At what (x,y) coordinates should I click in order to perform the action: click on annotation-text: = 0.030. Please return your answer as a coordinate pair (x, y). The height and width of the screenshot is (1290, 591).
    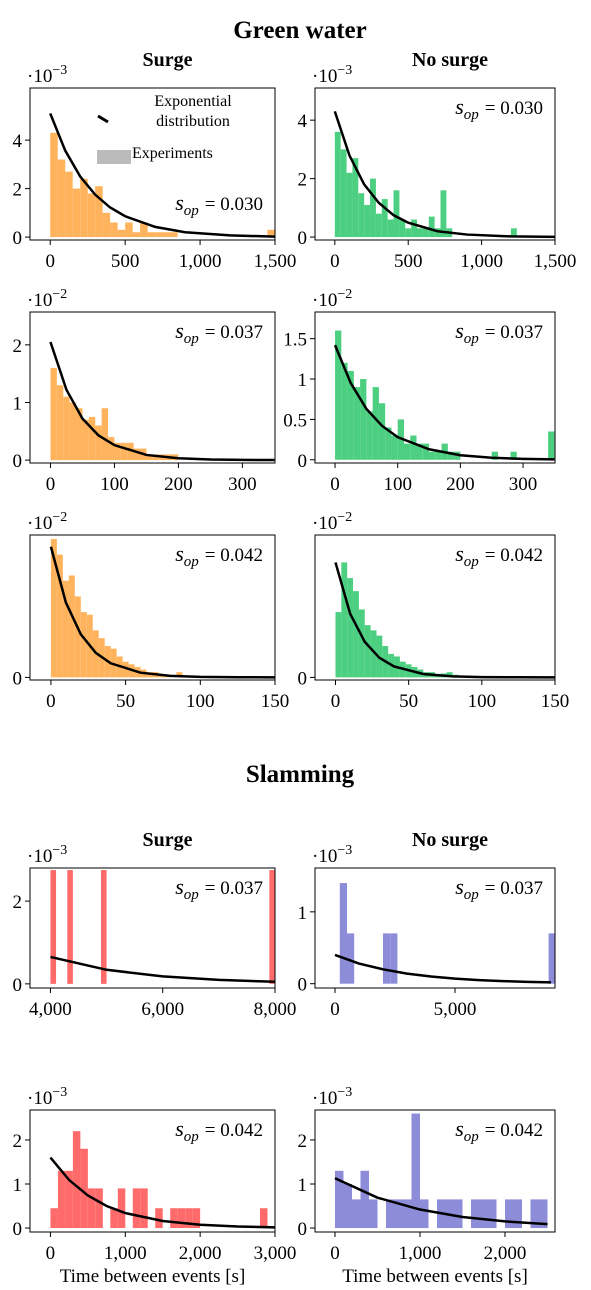
    Looking at the image, I should click on (514, 108).